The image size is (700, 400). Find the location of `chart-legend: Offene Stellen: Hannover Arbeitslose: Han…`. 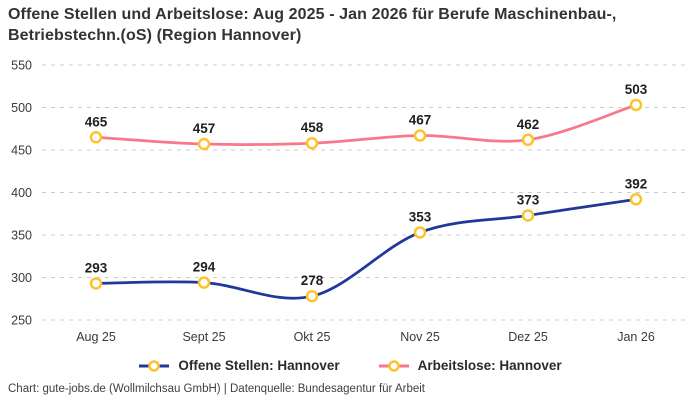

chart-legend: Offene Stellen: Hannover Arbeitslose: Han… is located at coordinates (350, 365).